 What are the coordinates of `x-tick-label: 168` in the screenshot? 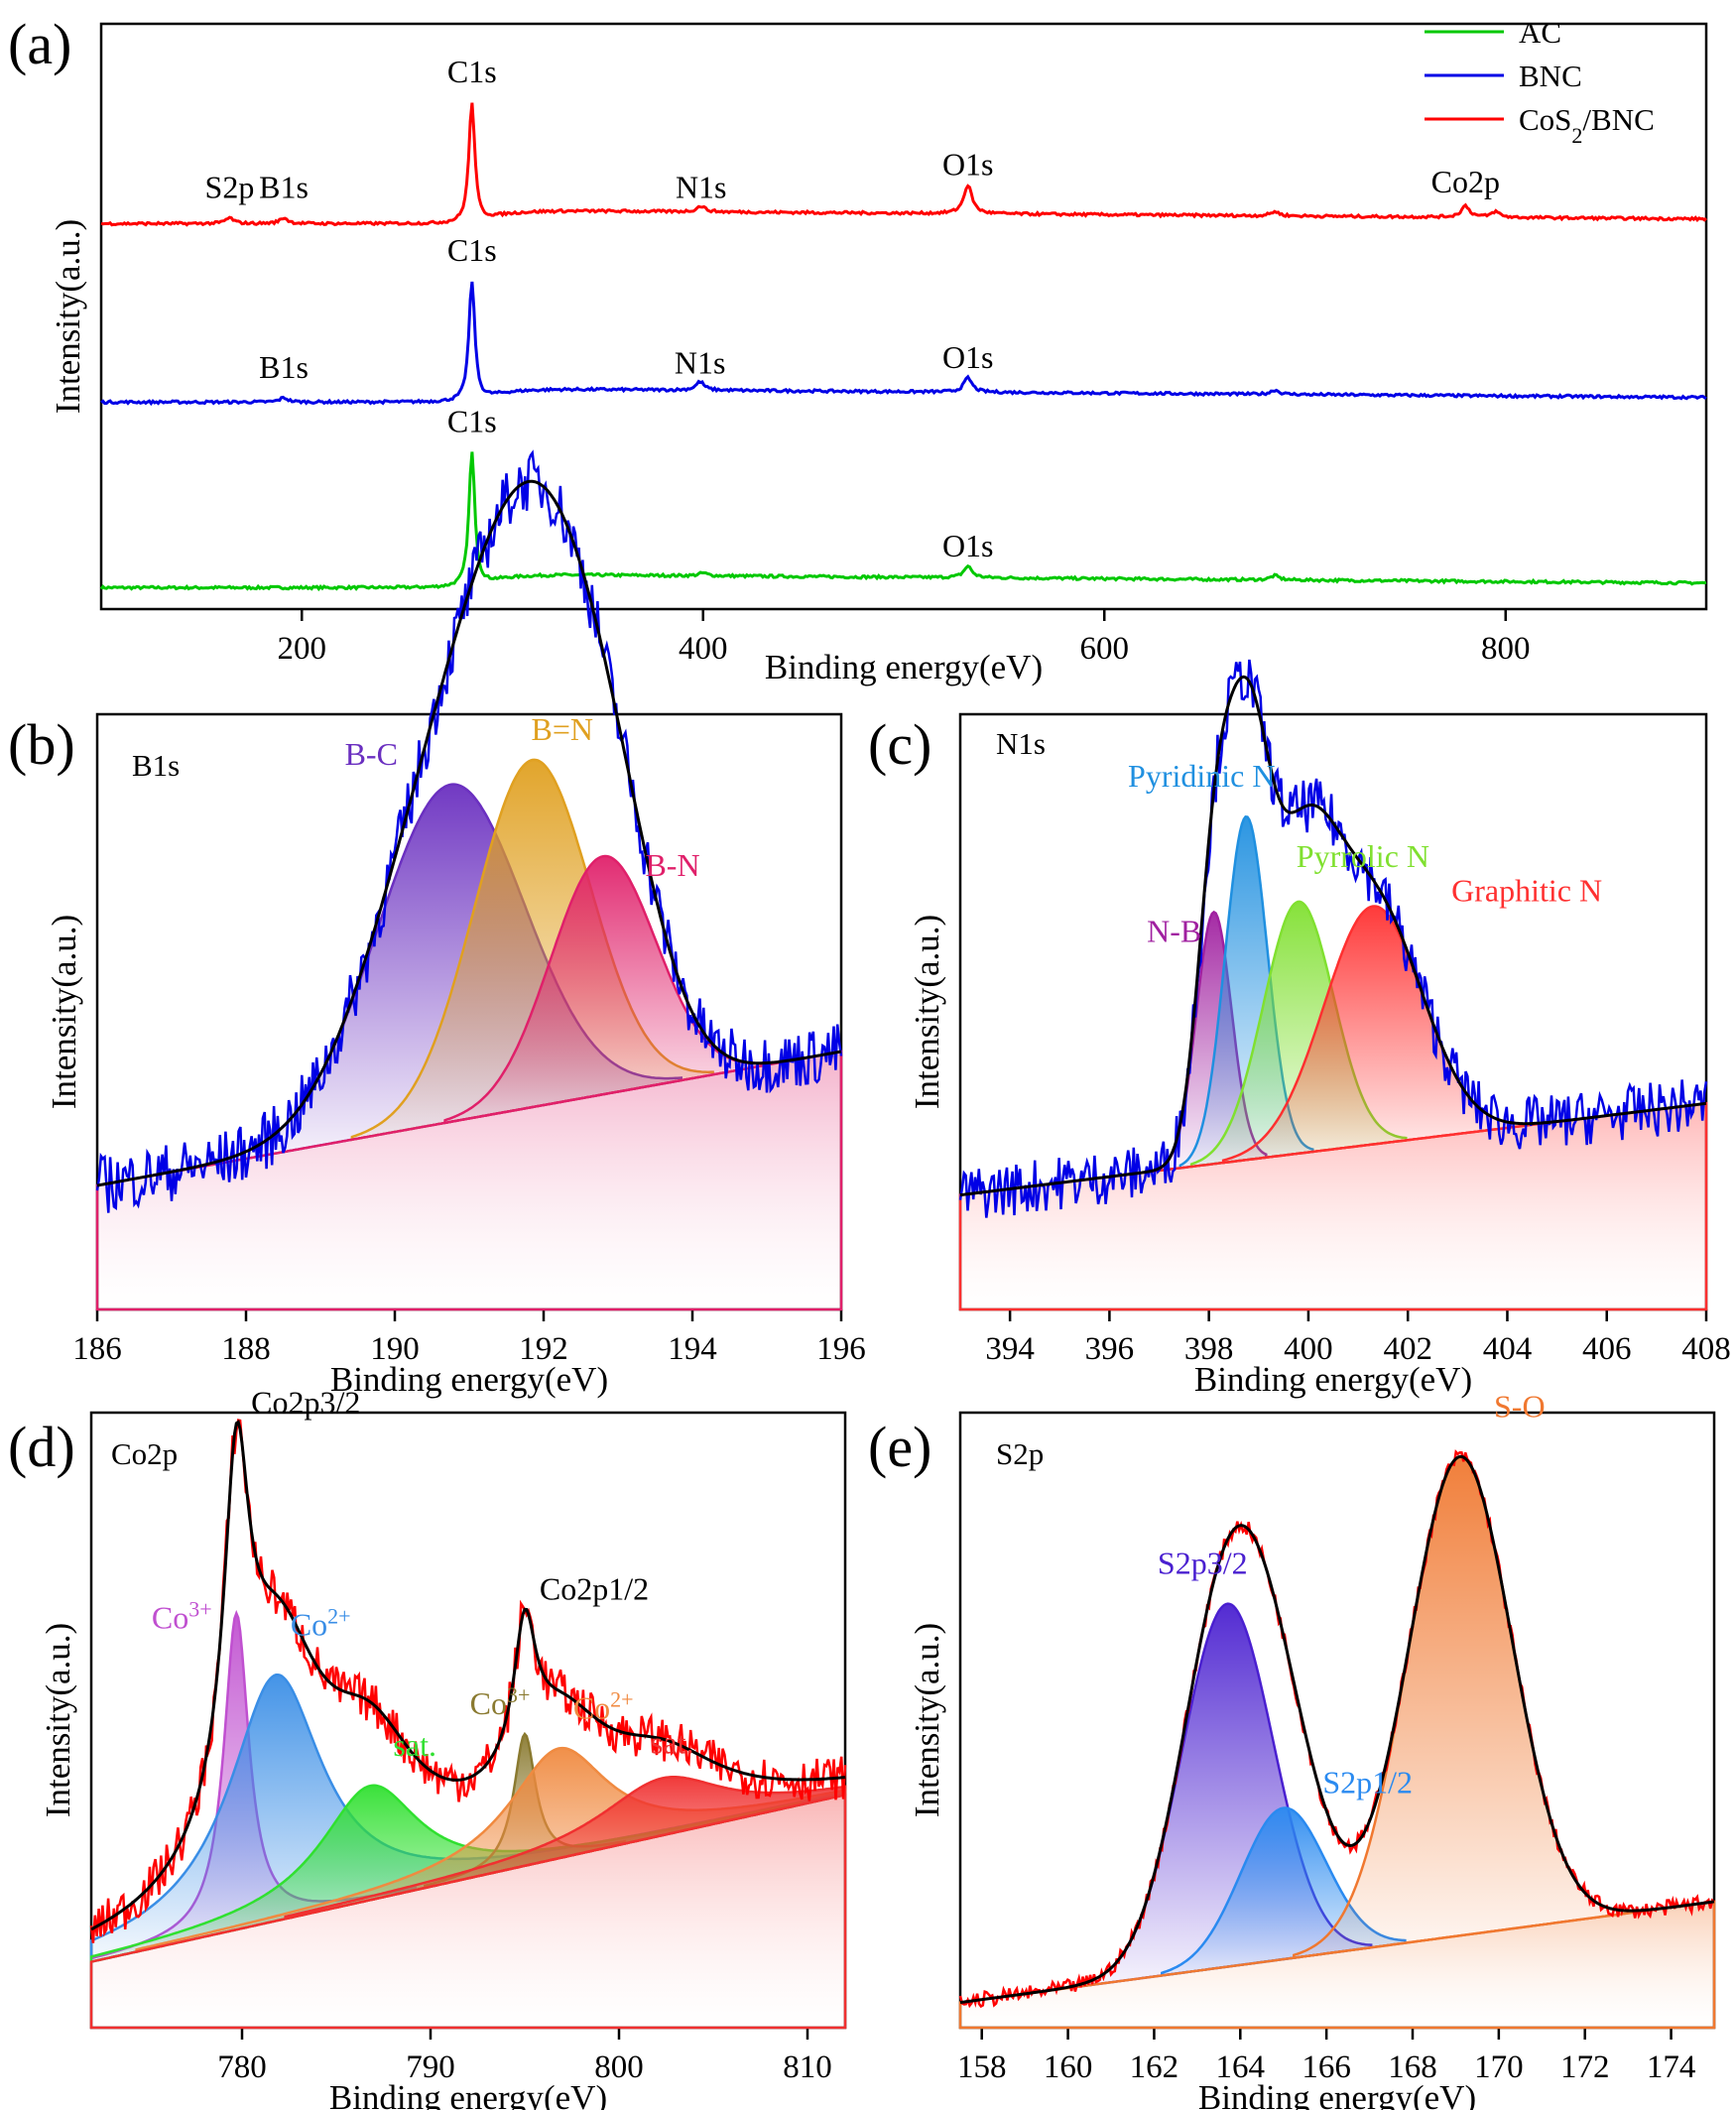 It's located at (1412, 2067).